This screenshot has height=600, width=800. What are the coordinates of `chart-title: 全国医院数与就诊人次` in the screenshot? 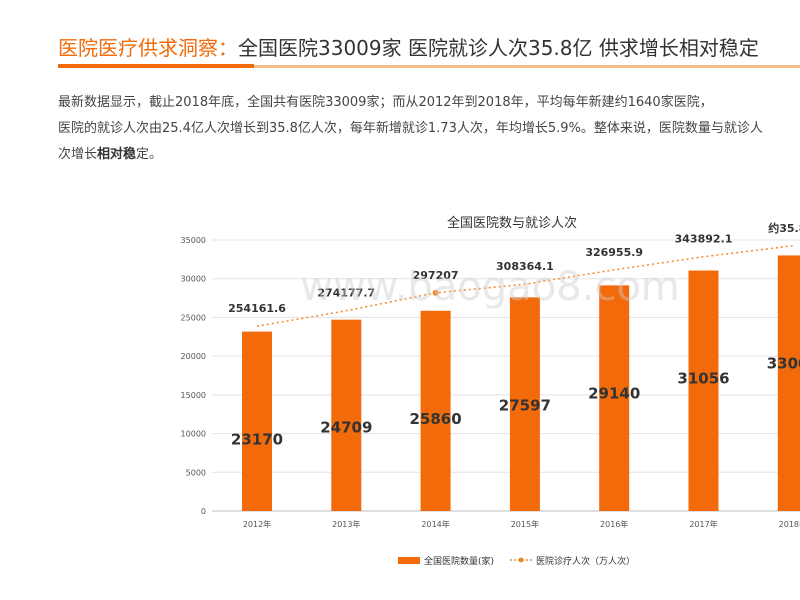 It's located at (512, 223).